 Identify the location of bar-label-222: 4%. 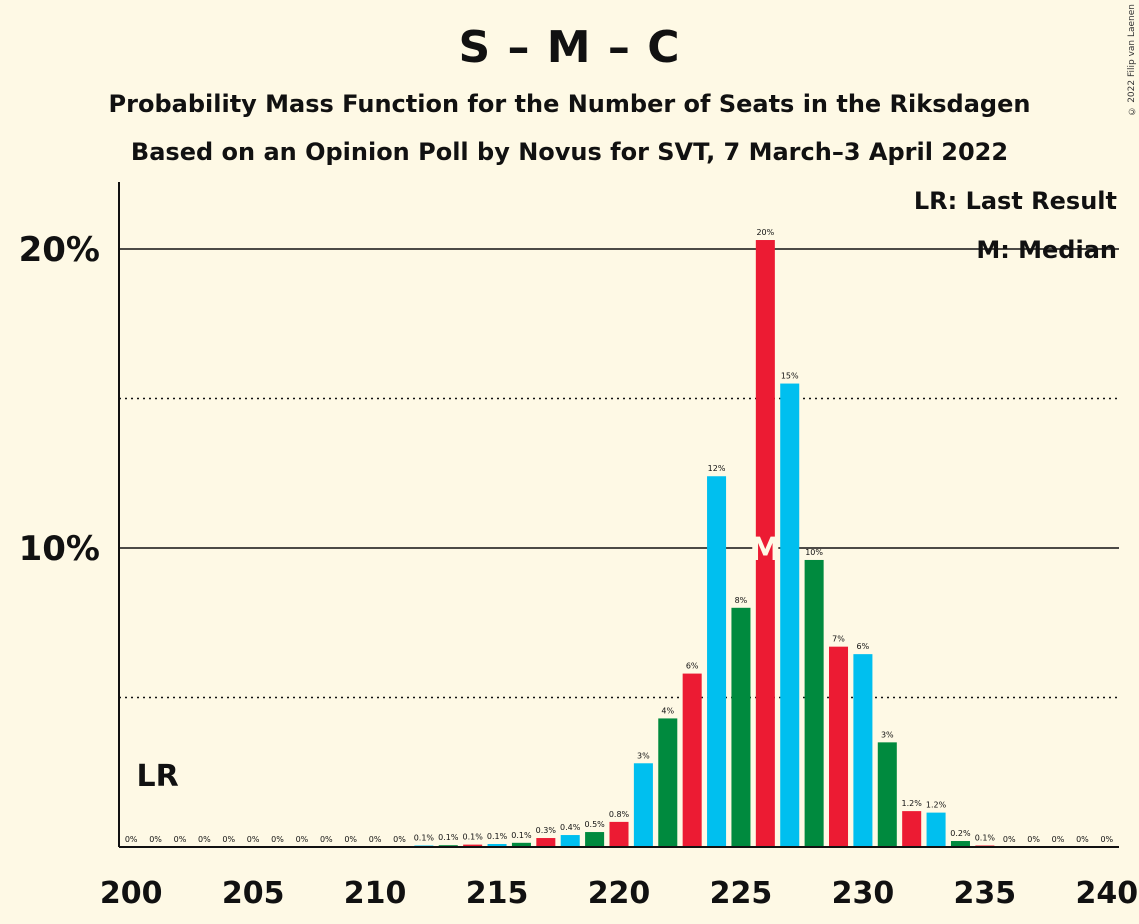
(667, 710).